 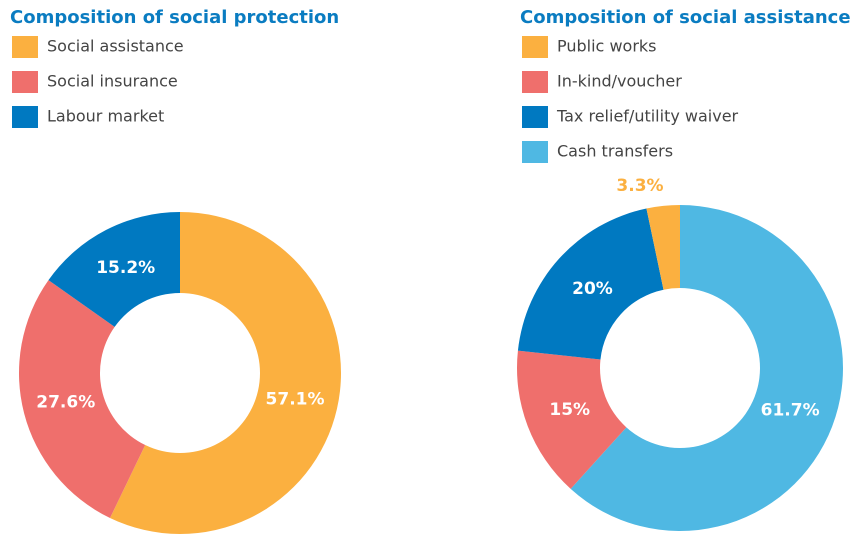 What do you see at coordinates (115, 46) in the screenshot?
I see `legend-label: Social assistance` at bounding box center [115, 46].